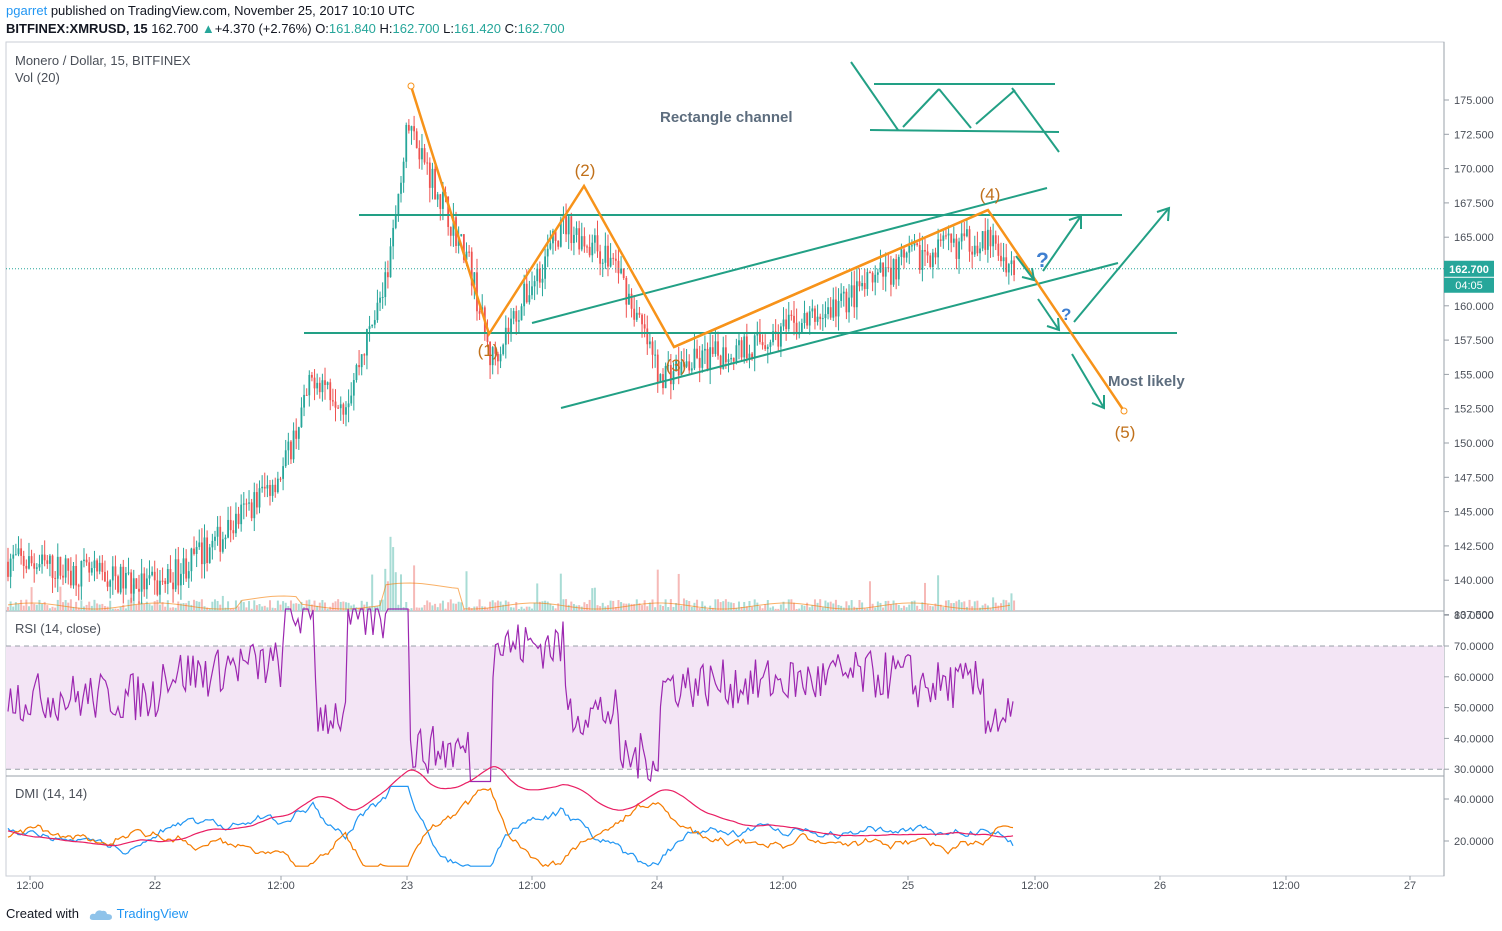  What do you see at coordinates (1093, 308) in the screenshot?
I see `projection-arrows` at bounding box center [1093, 308].